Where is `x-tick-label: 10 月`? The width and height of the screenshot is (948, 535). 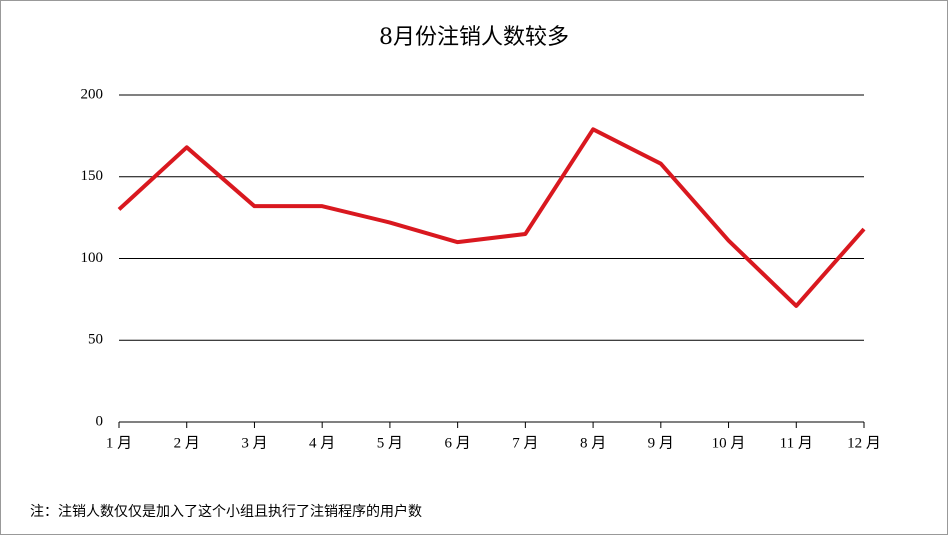
x-tick-label: 10 月 is located at coordinates (729, 443).